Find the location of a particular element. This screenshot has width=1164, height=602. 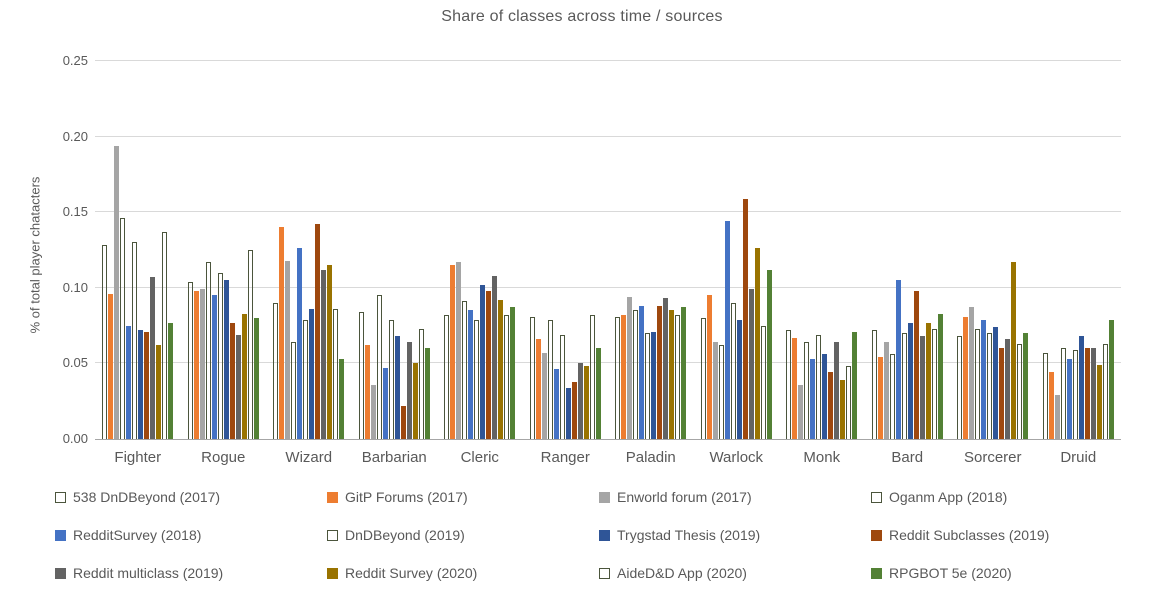

bar-group-warlock is located at coordinates (737, 250).